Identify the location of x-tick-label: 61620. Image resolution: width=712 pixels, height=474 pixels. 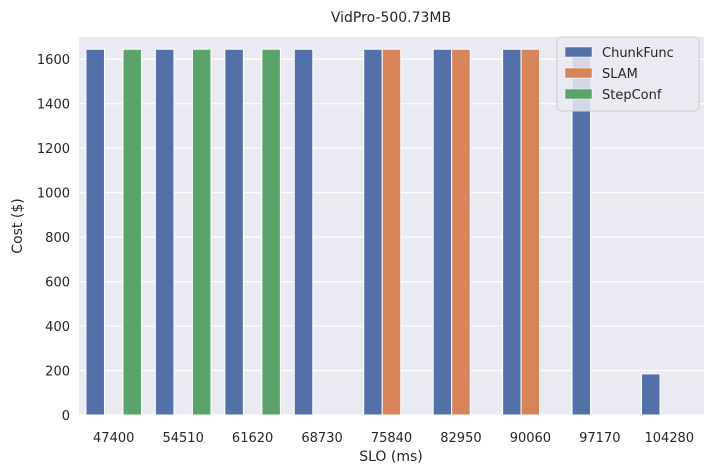
(252, 438).